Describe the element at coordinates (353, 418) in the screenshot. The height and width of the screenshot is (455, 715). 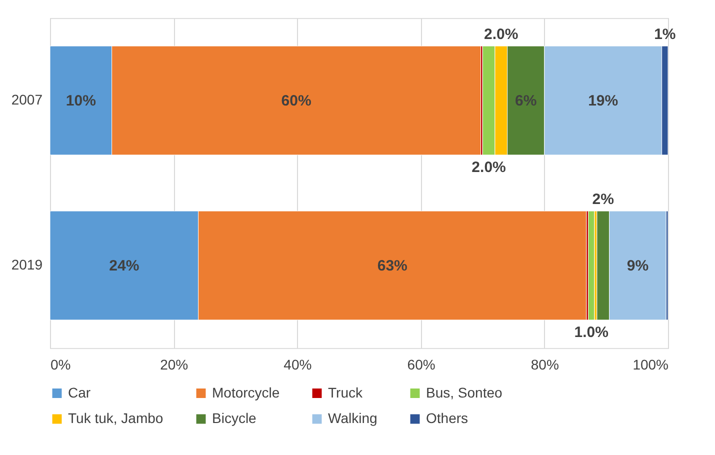
I see `legend-label: Walking` at that location.